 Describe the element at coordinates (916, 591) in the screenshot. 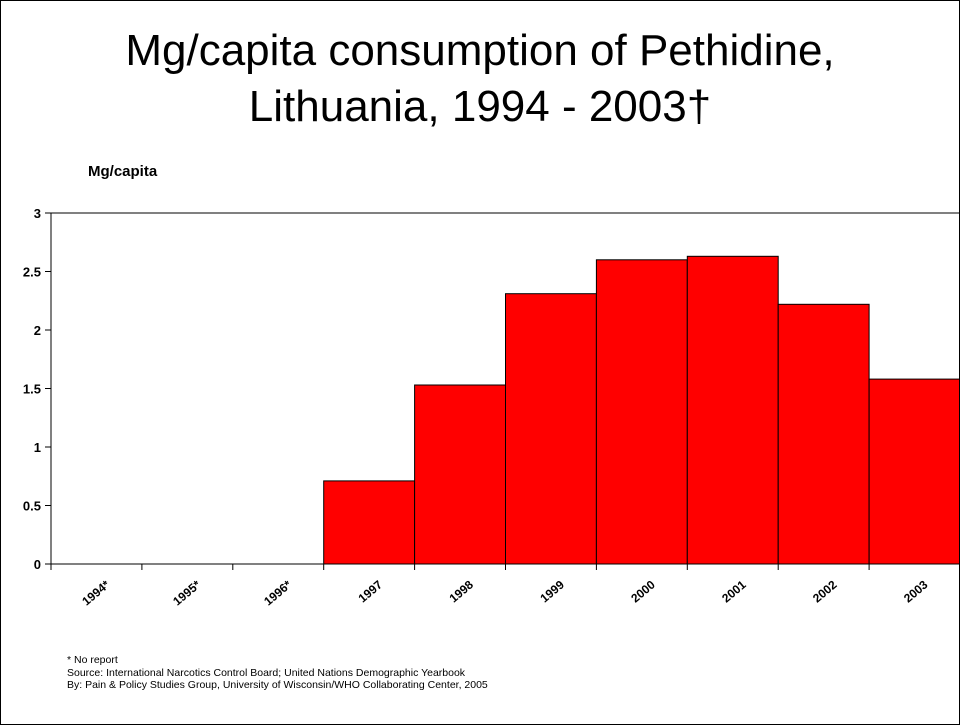

I see `x-tick-label: 2003` at that location.